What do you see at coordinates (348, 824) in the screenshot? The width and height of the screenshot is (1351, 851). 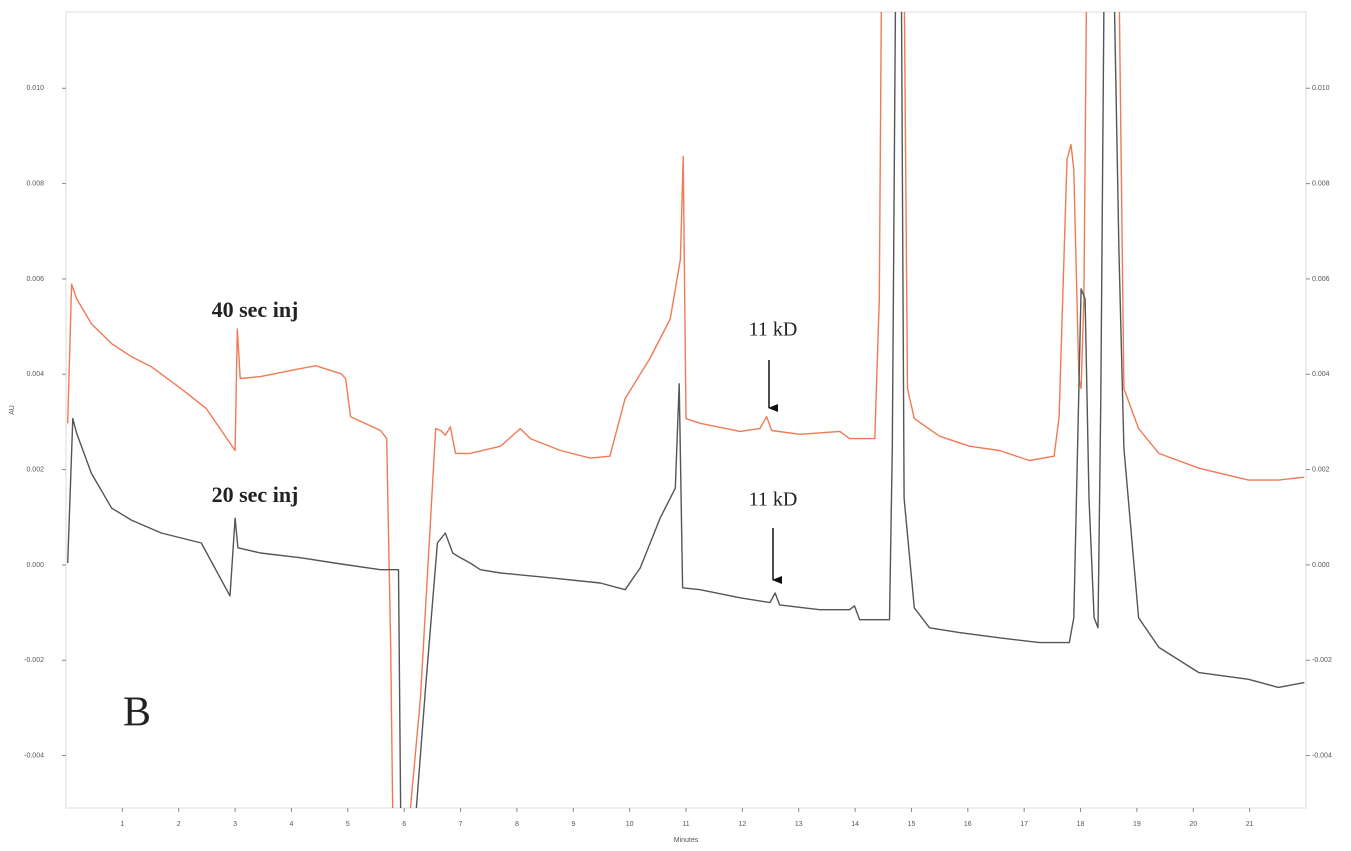 I see `x-tick-label: 5` at bounding box center [348, 824].